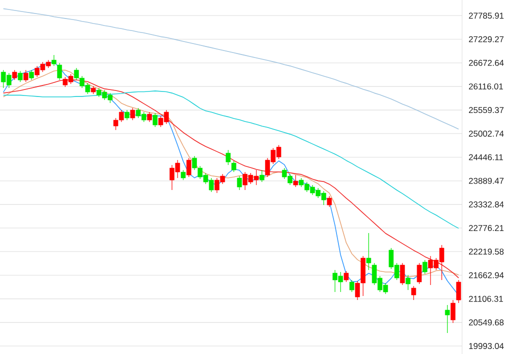  What do you see at coordinates (486, 322) in the screenshot?
I see `y-tick-label: 20549.68` at bounding box center [486, 322].